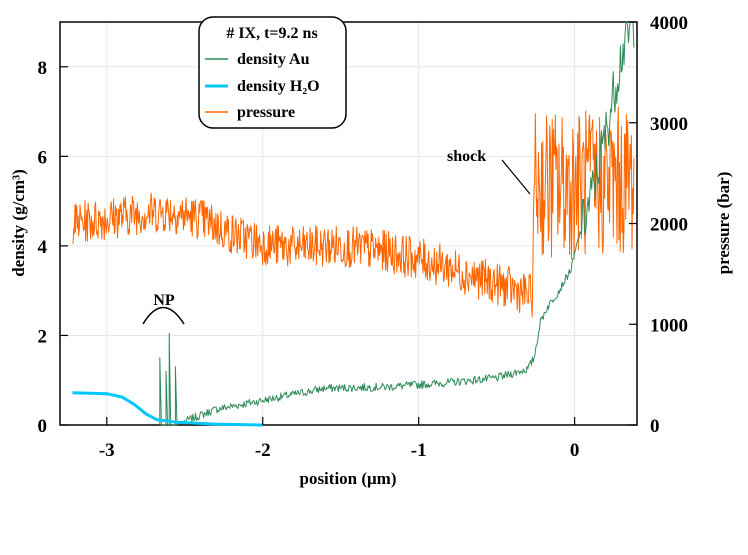 Image resolution: width=748 pixels, height=555 pixels. I want to click on x-tick-label: -1, so click(419, 450).